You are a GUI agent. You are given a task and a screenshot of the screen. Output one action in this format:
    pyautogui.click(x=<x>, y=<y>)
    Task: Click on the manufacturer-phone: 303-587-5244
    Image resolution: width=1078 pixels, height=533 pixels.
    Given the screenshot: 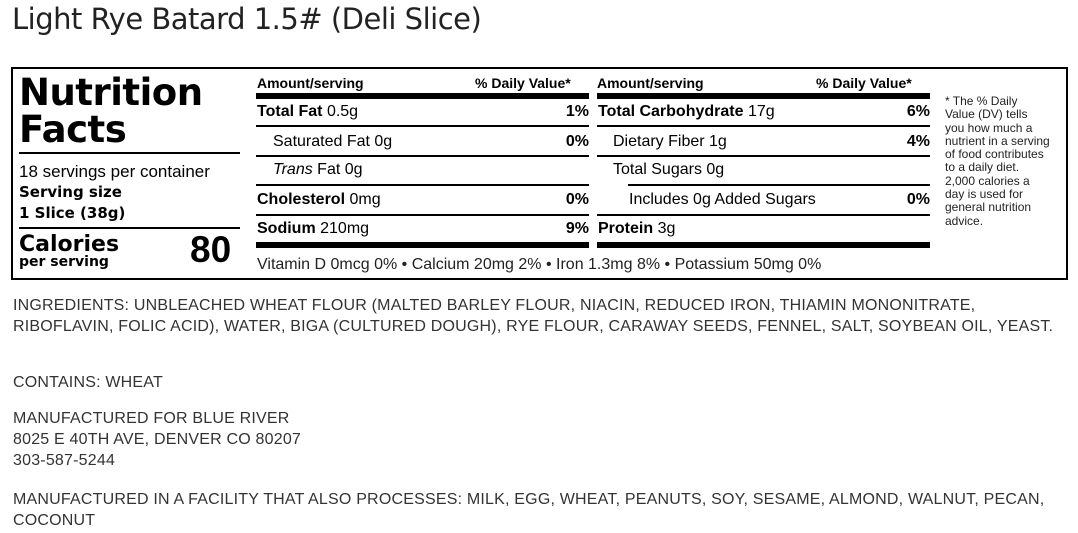 What is the action you would take?
    pyautogui.click(x=64, y=460)
    